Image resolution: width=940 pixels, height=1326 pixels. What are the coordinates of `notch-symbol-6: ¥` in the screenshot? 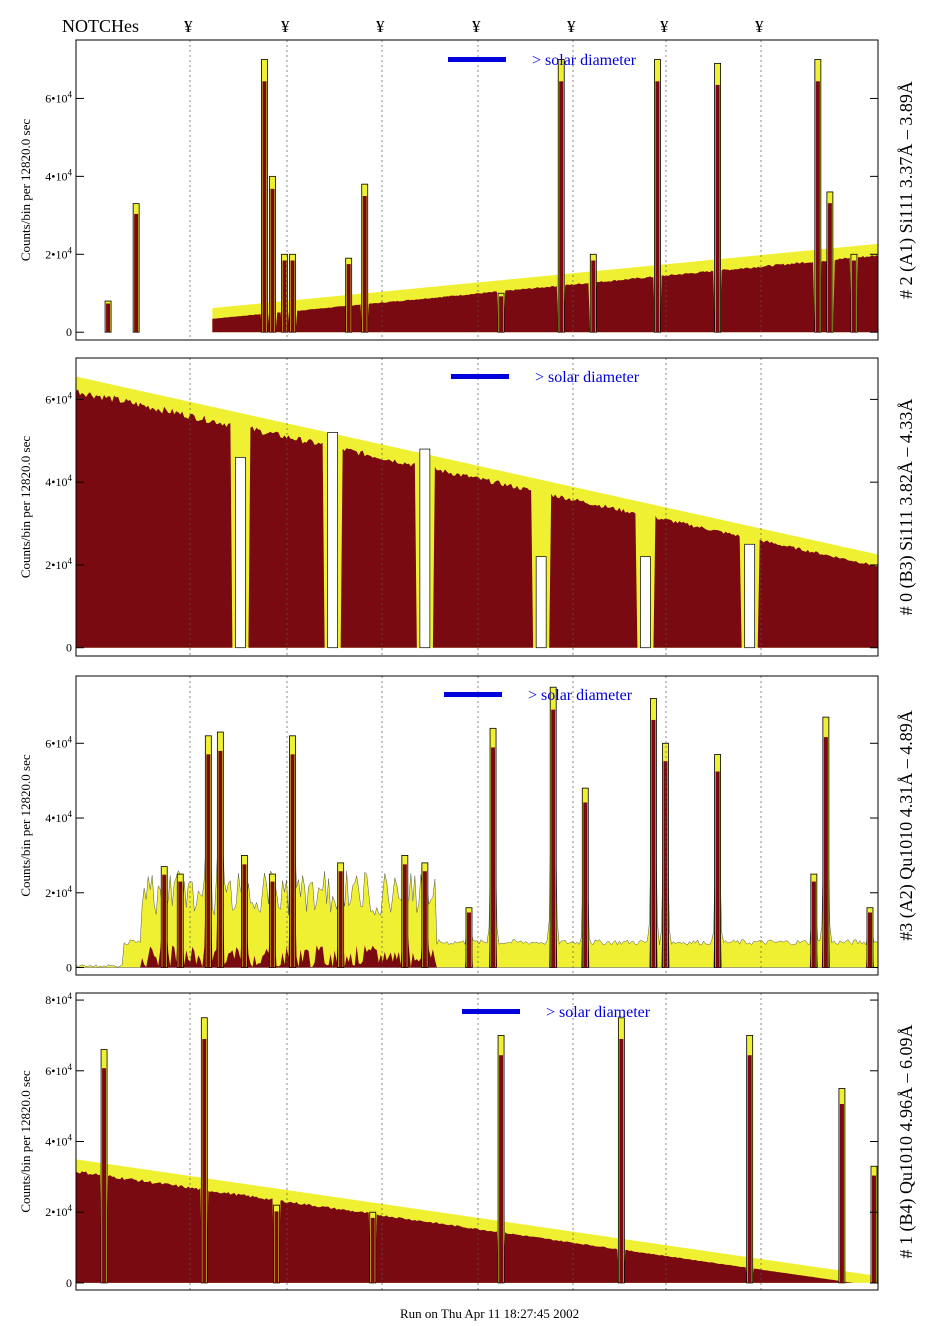 It's located at (664, 26).